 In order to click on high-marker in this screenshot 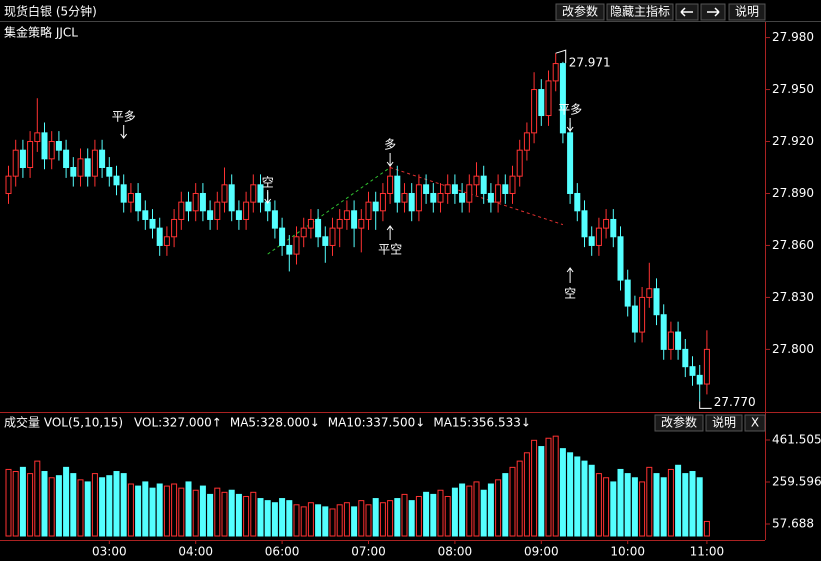, I will do `click(561, 56)`.